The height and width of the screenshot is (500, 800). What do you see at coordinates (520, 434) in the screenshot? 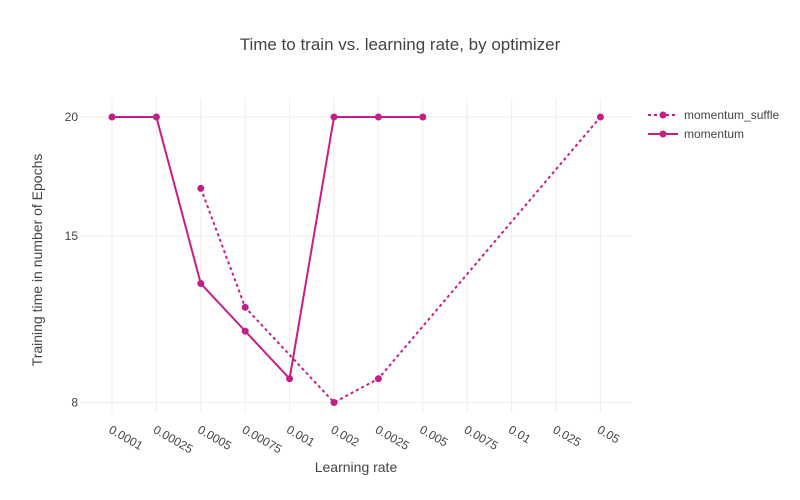
I see `x-tick-label: 0.01` at bounding box center [520, 434].